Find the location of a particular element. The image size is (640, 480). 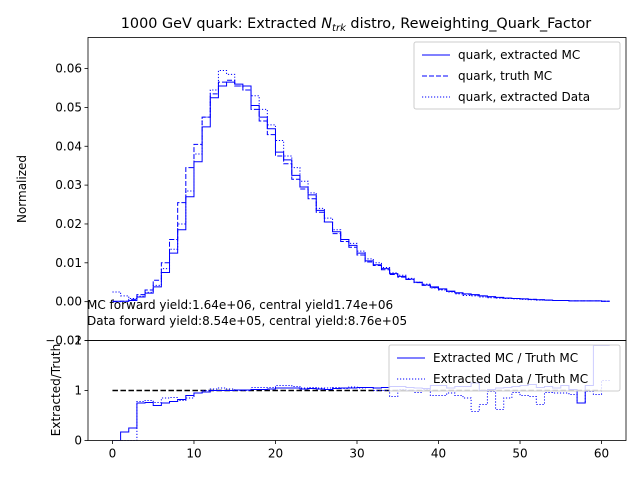

x-tick-label: 30 is located at coordinates (356, 454).